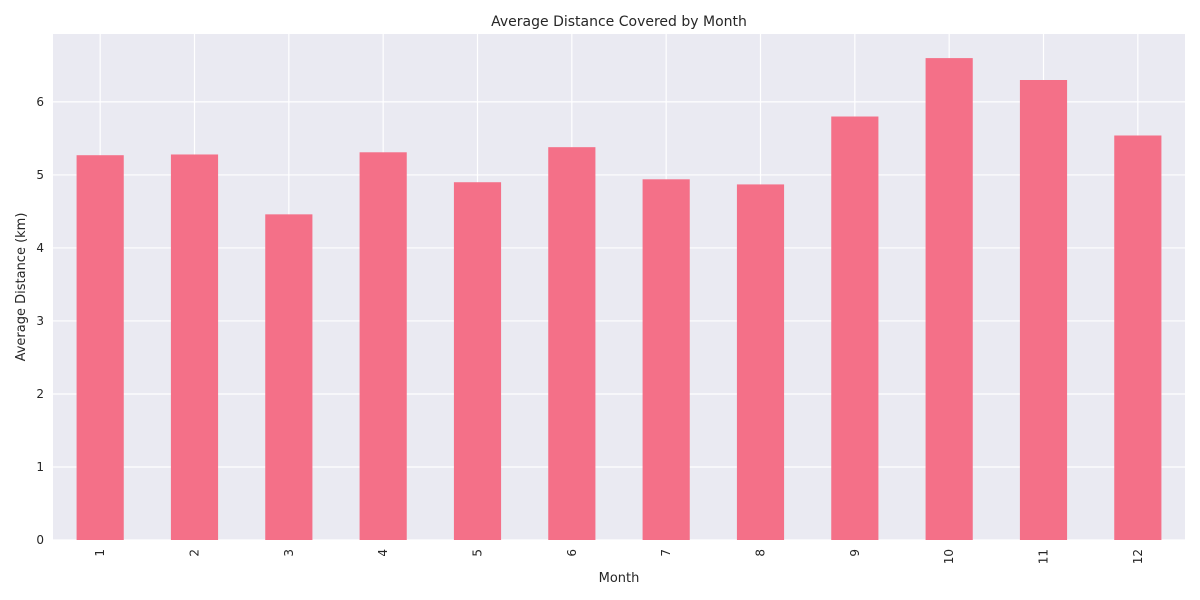  Describe the element at coordinates (40, 394) in the screenshot. I see `y-tick-label: 2` at that location.